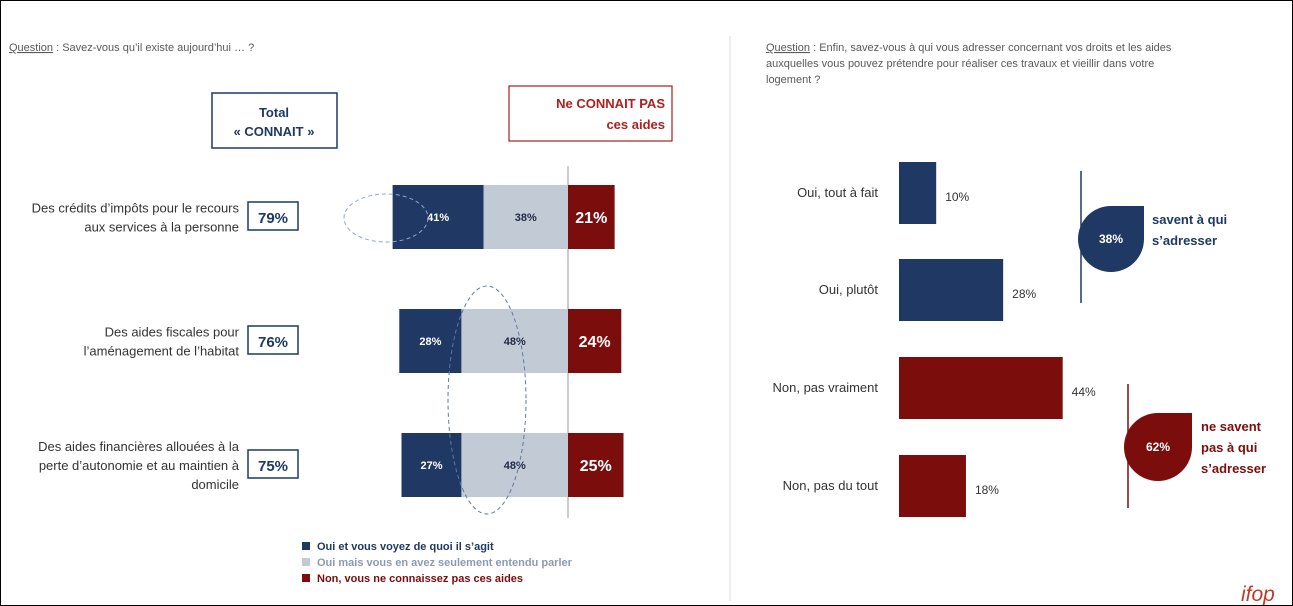  I want to click on group-no-line3: s’adresser, so click(1233, 468).